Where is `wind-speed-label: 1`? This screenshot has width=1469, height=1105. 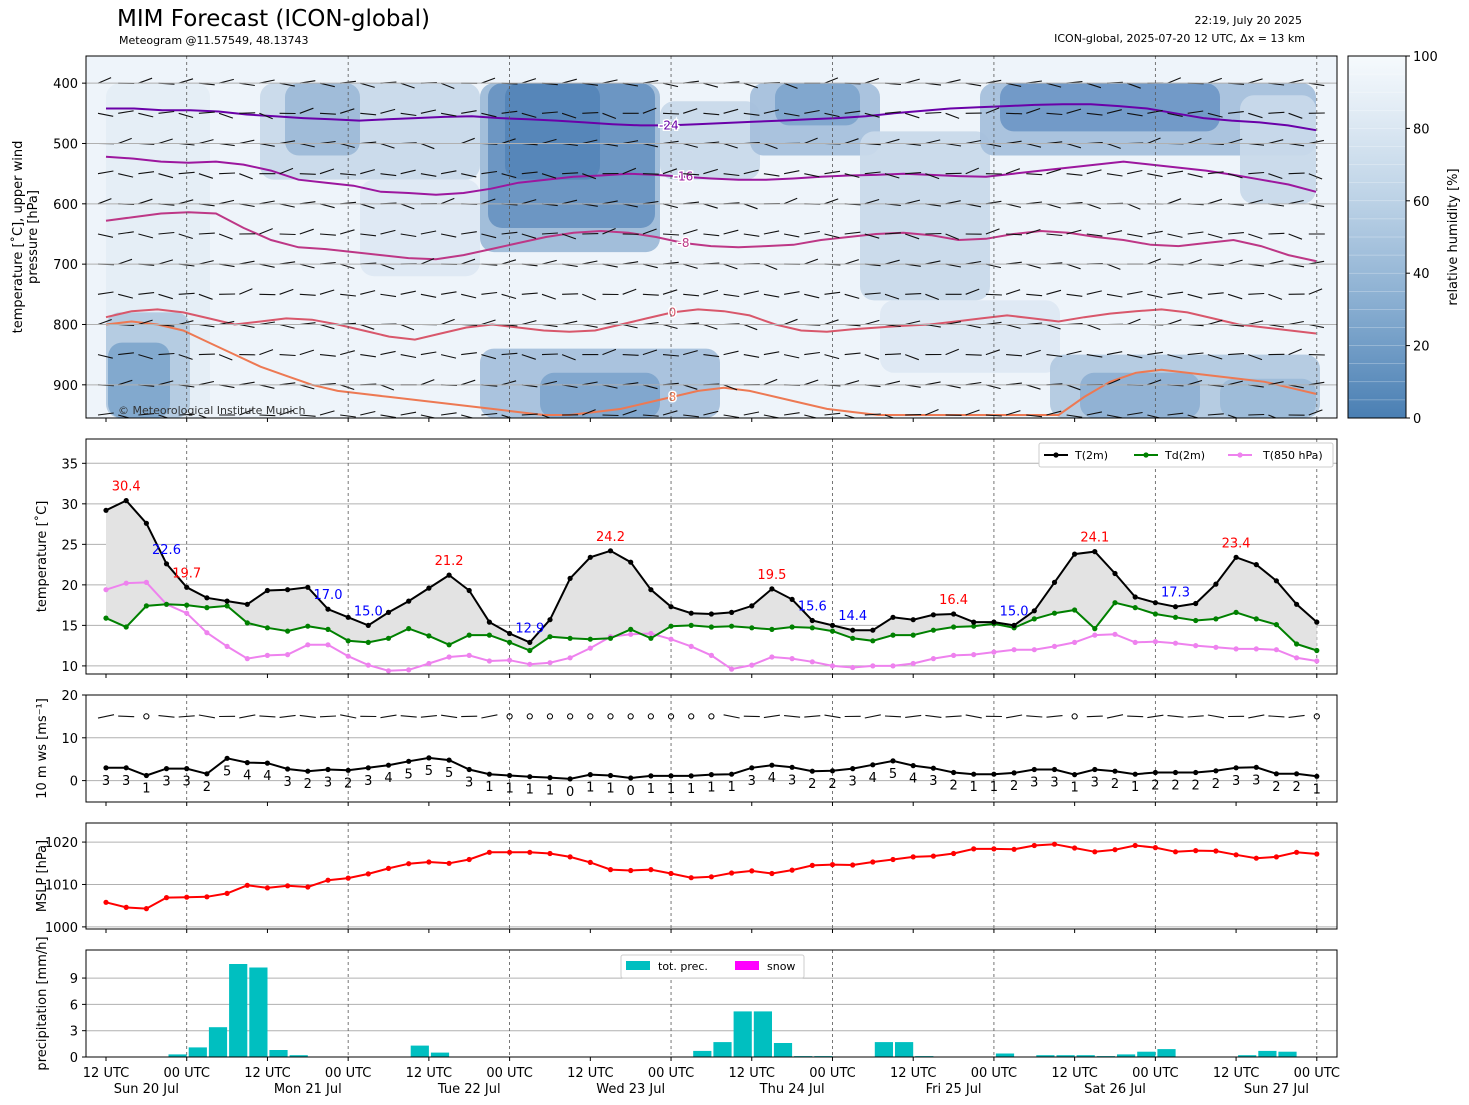
wind-speed-label: 1 is located at coordinates (509, 789).